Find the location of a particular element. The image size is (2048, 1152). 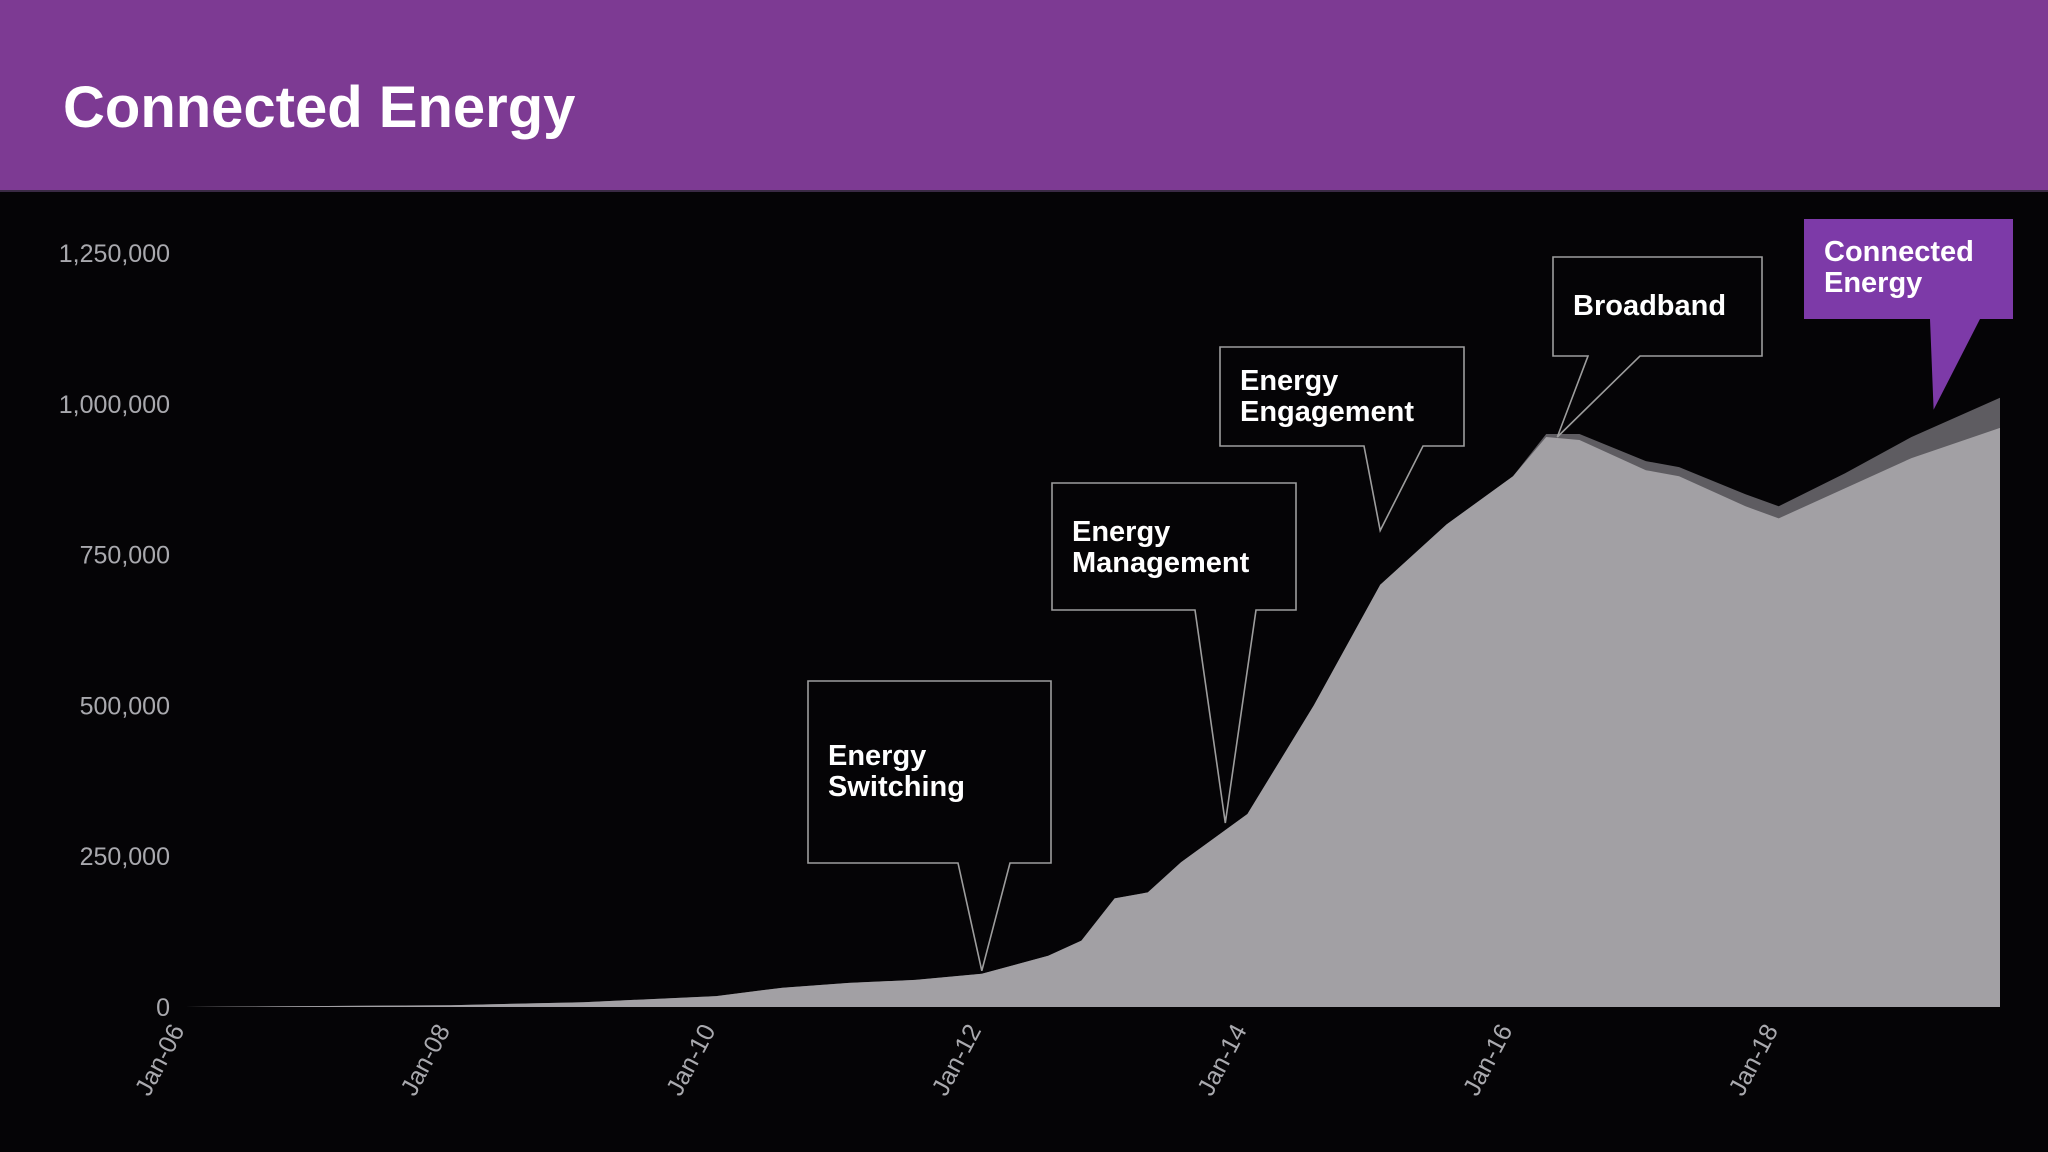

x-tick-label: Jan-08 is located at coordinates (425, 1060).